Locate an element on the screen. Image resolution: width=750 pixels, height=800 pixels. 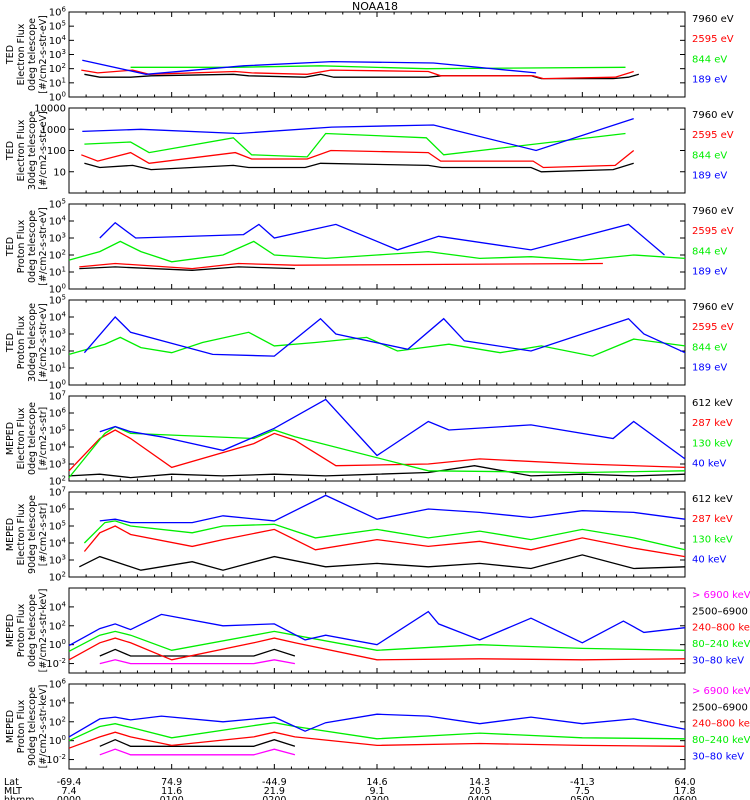
legend-entry: 240–800 keV is located at coordinates (721, 724).